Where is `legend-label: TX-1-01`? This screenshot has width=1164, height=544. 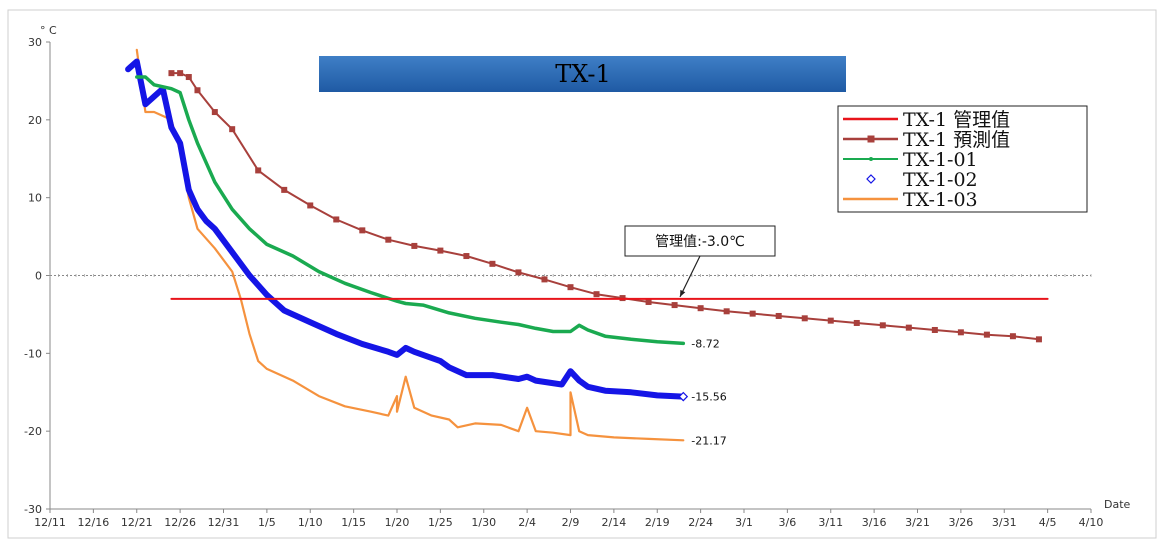 legend-label: TX-1-01 is located at coordinates (940, 160).